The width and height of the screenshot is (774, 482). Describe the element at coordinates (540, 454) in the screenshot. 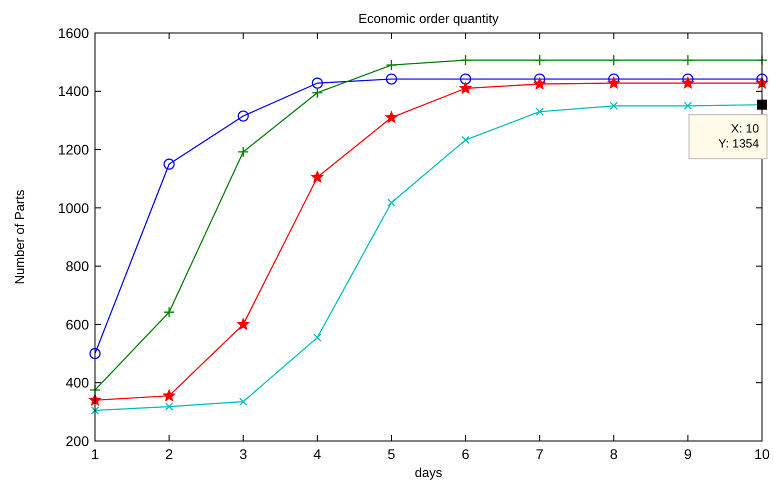

I see `x-tick-label: 7` at that location.